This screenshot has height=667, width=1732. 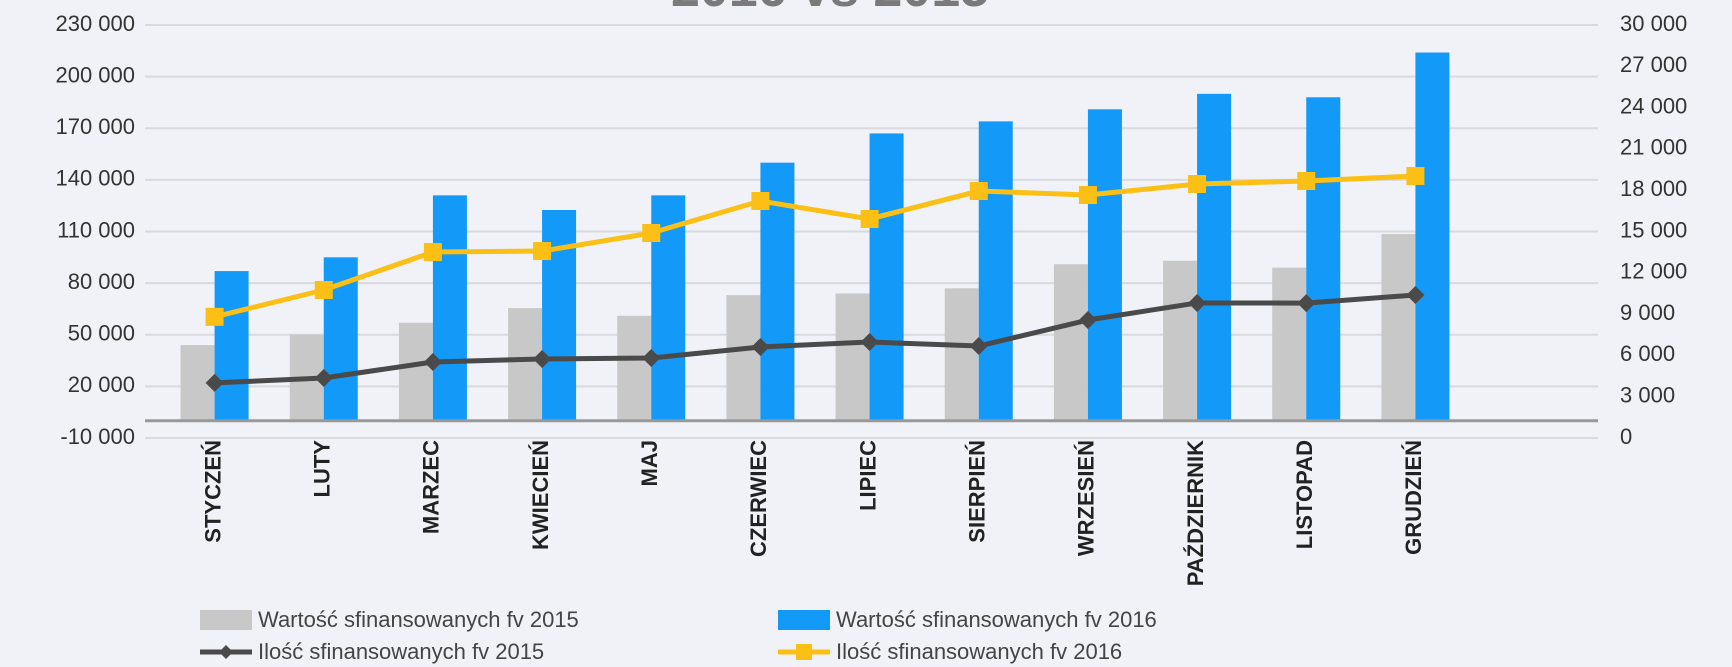 What do you see at coordinates (431, 487) in the screenshot?
I see `x-tick-label: MARZEC` at bounding box center [431, 487].